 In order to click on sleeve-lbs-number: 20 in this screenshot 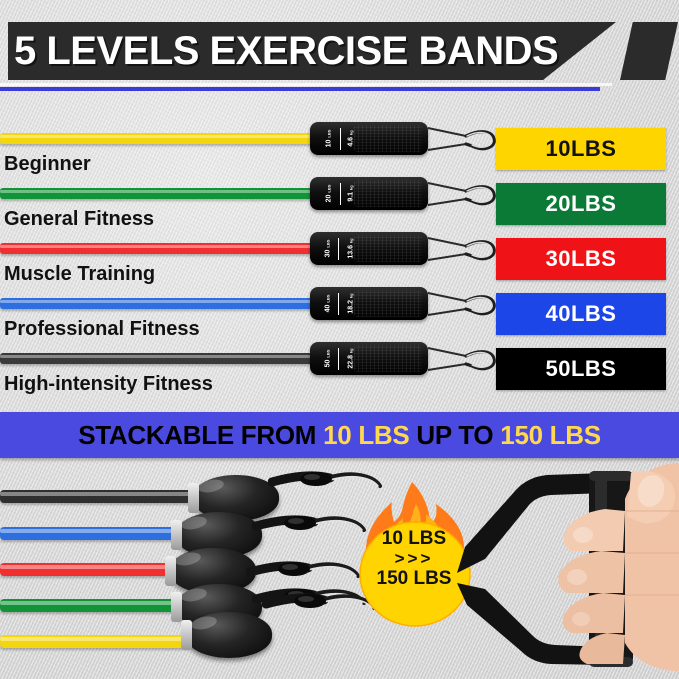, I will do `click(329, 198)`.